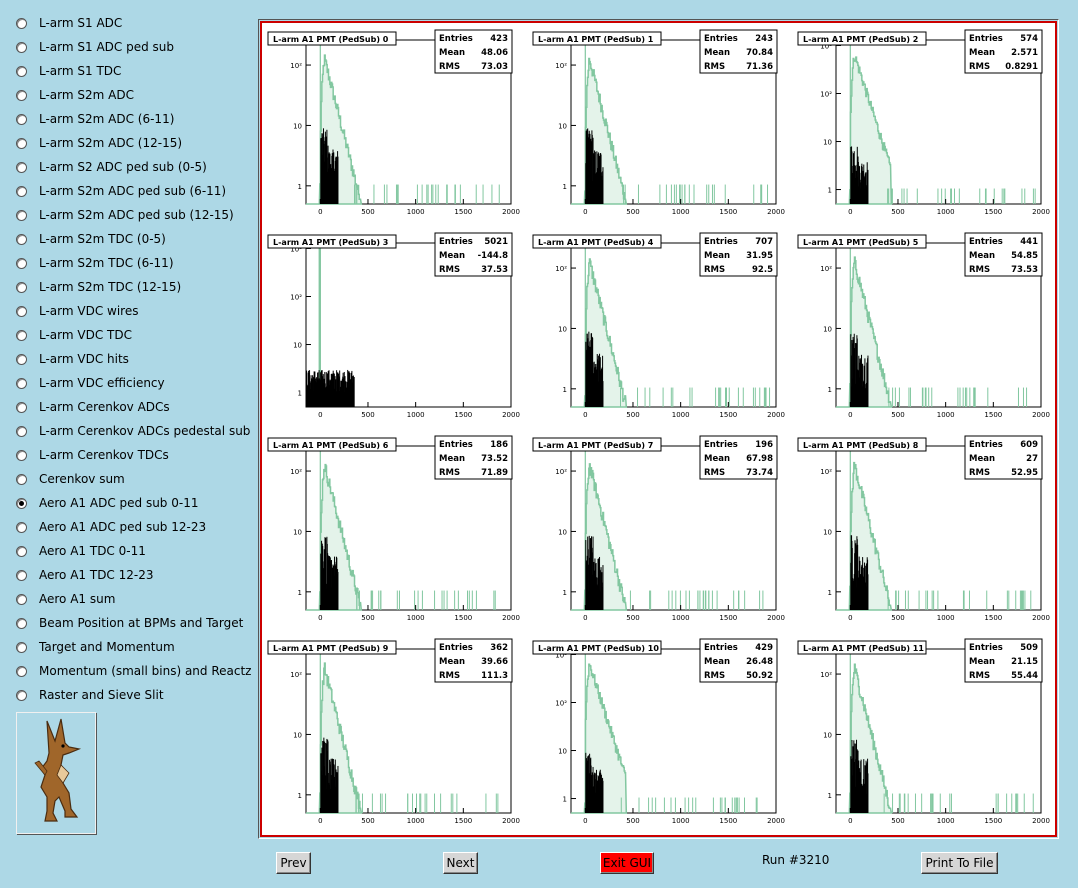 The height and width of the screenshot is (888, 1078). I want to click on histogram-title-box, so click(862, 444).